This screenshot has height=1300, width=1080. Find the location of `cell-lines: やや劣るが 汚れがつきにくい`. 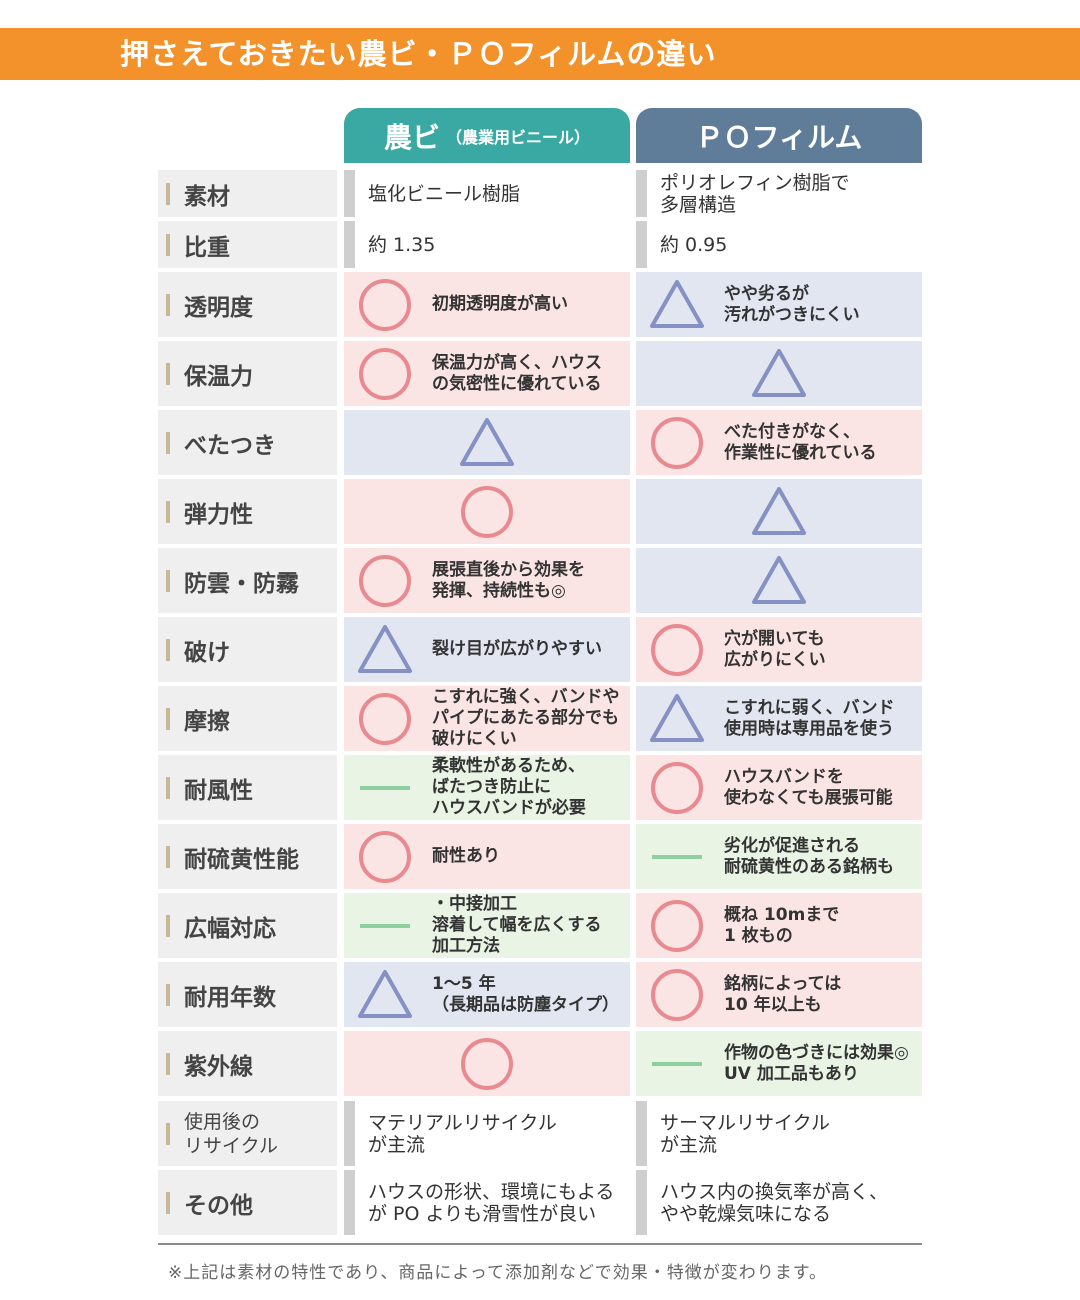

cell-lines: やや劣るが 汚れがつきにくい is located at coordinates (792, 305).